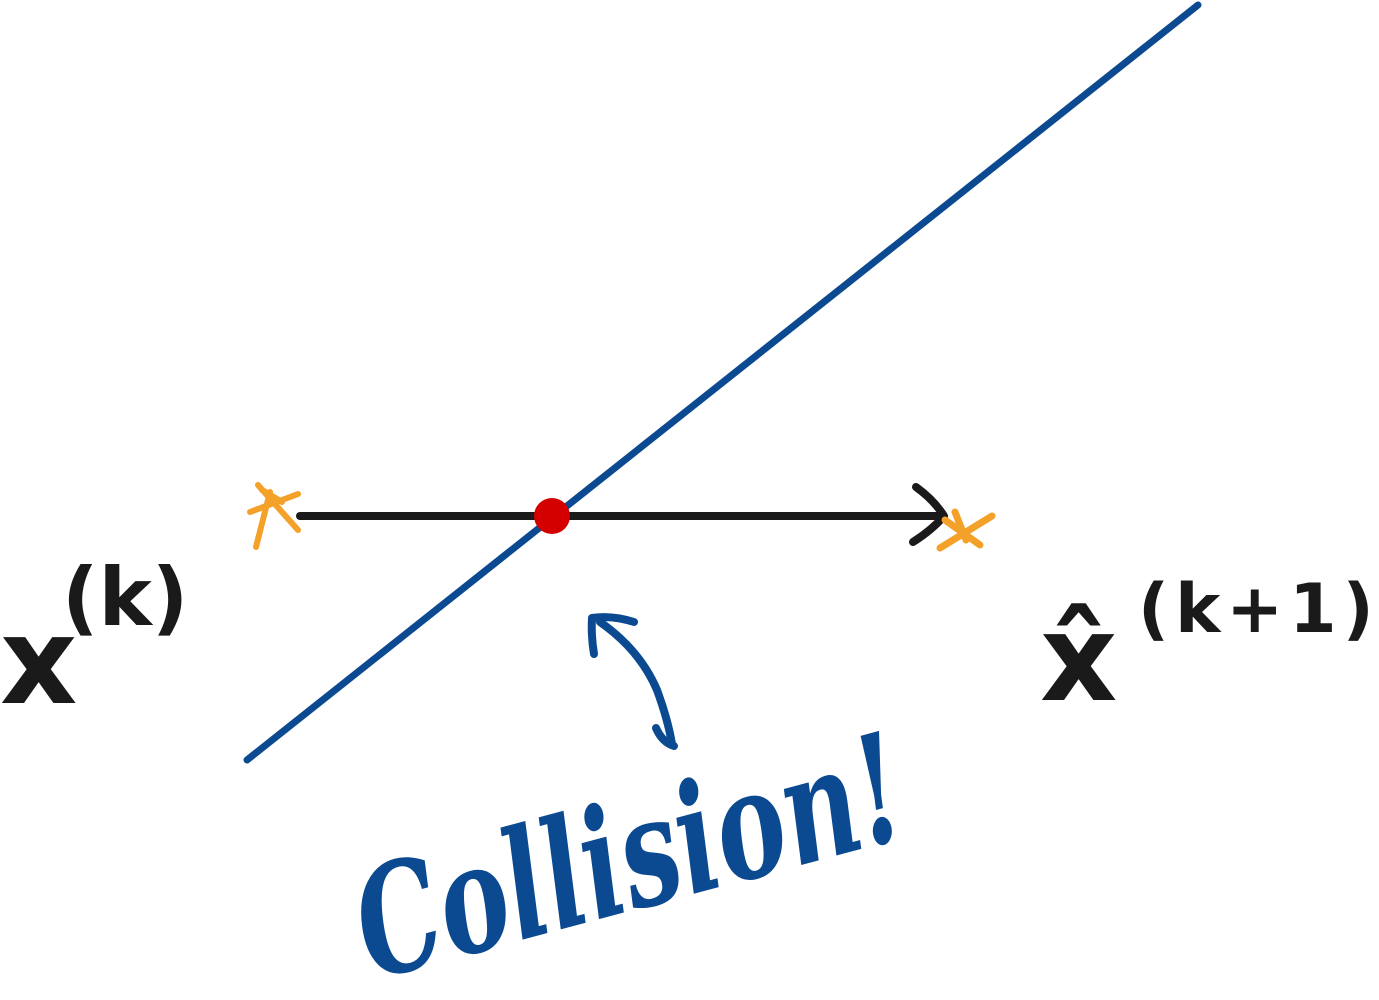  What do you see at coordinates (552, 516) in the screenshot?
I see `collision-point-dot-icon` at bounding box center [552, 516].